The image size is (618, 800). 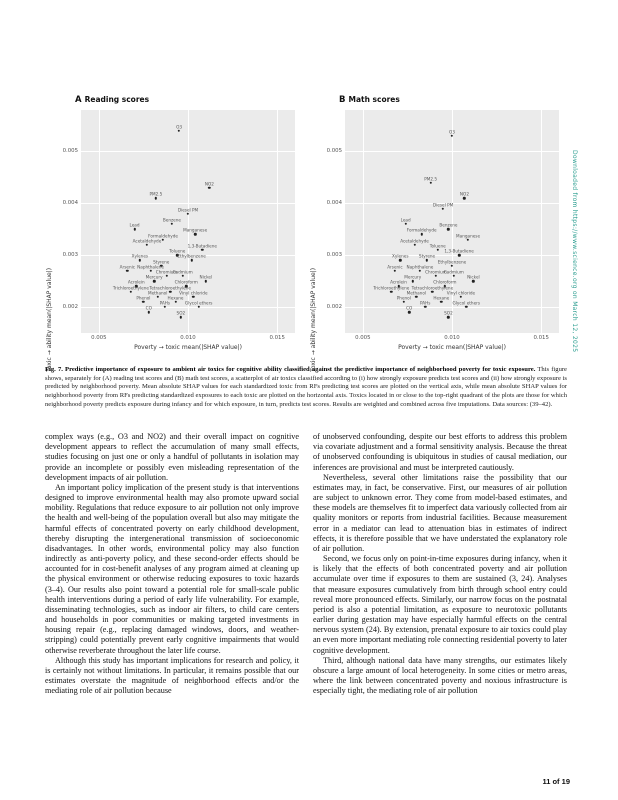 I want to click on scatter-point-label: O3, so click(x=179, y=126).